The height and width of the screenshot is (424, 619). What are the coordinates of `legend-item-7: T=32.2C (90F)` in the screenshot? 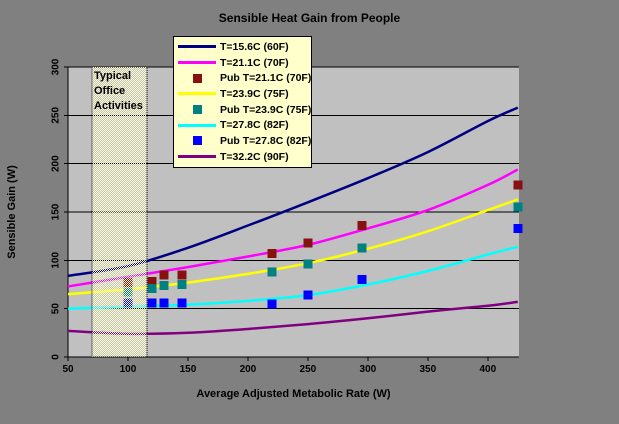 It's located at (242, 157).